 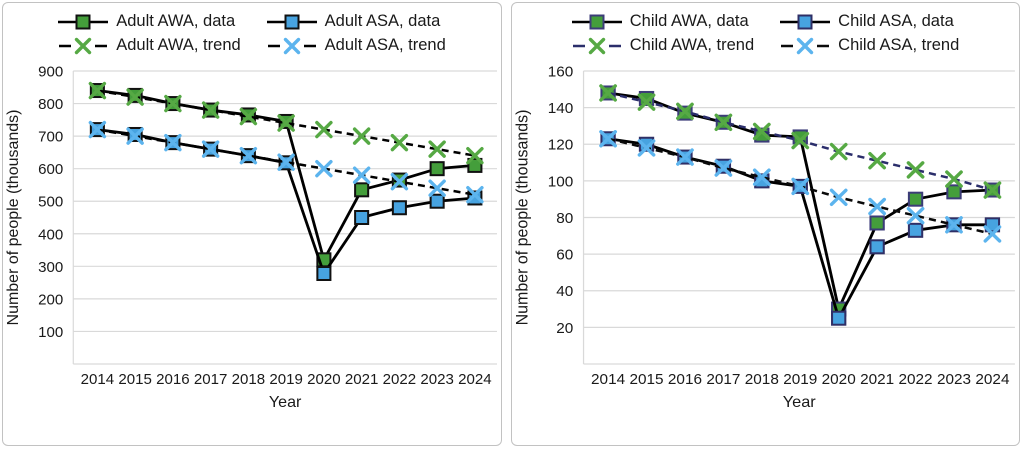 What do you see at coordinates (561, 108) in the screenshot?
I see `svg-text: 140` at bounding box center [561, 108].